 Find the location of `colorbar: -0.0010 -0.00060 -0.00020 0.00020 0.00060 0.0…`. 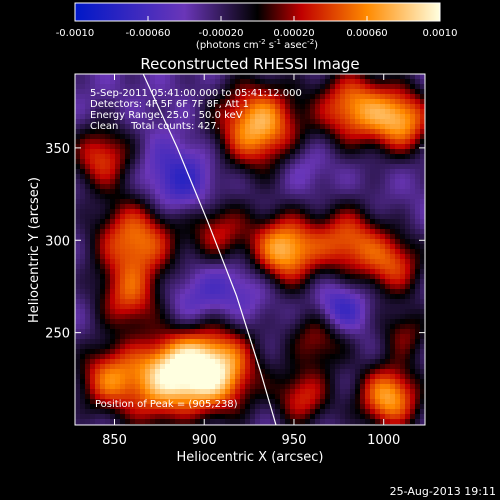

colorbar: -0.0010 -0.00060 -0.00020 0.00020 0.00060 0.0… is located at coordinates (257, 26).